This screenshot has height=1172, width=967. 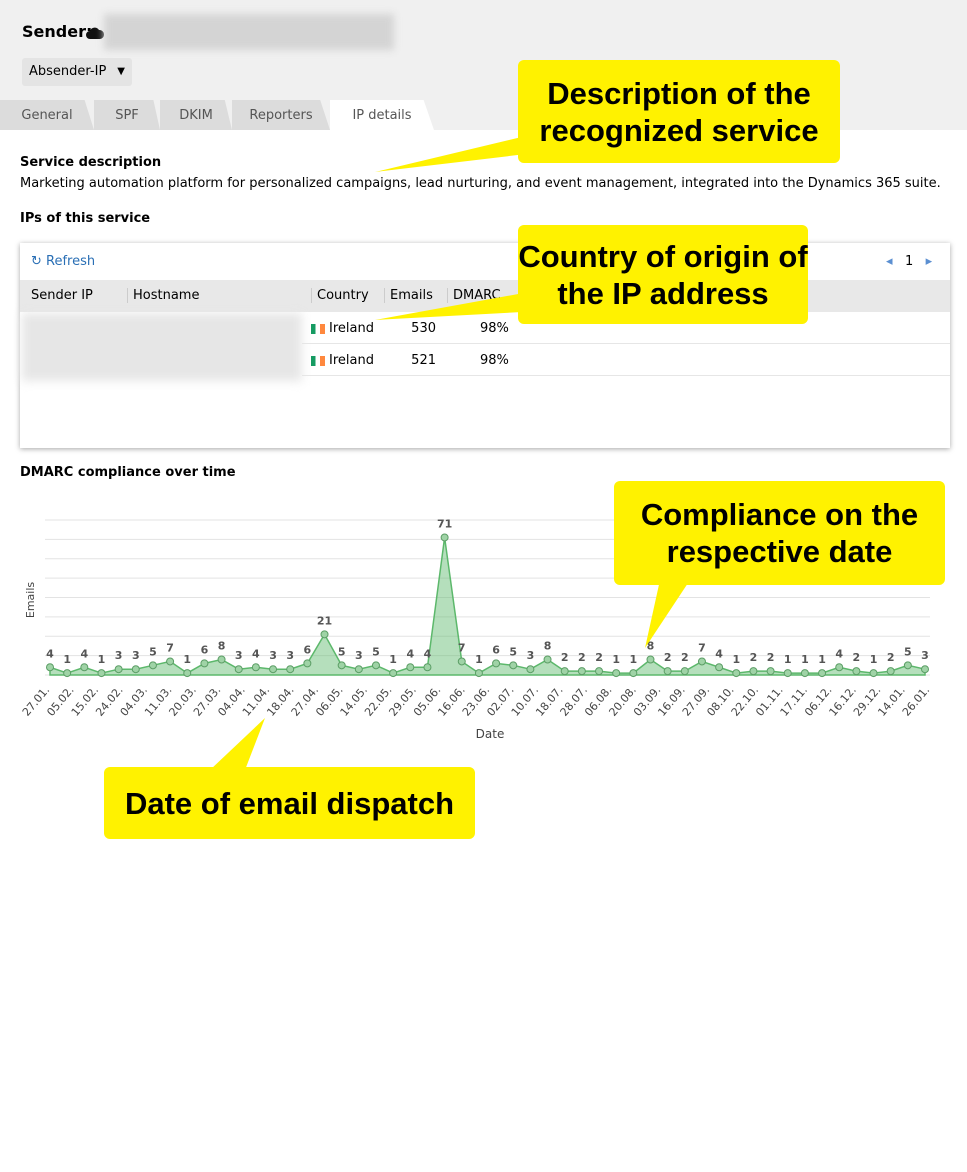 I want to click on tab: SPF, so click(x=127, y=115).